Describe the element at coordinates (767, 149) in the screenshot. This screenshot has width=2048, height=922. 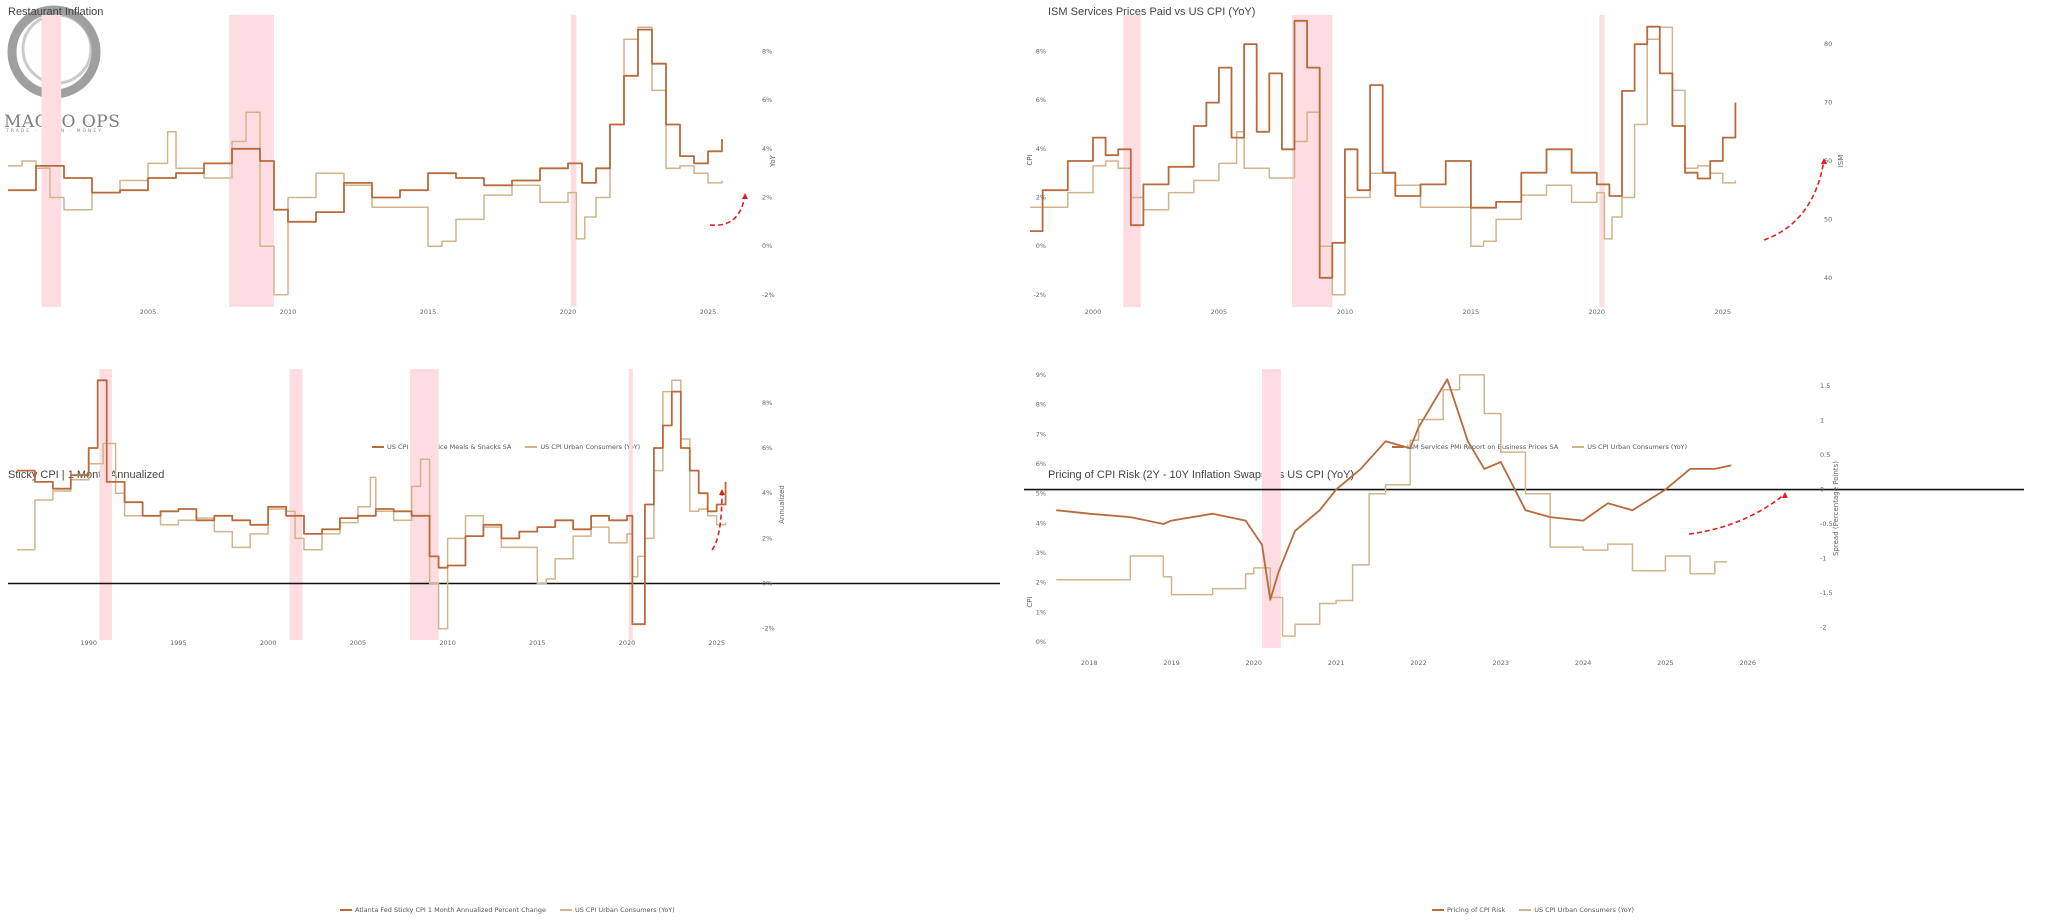
I see `y-right-tick-3: 4%` at that location.